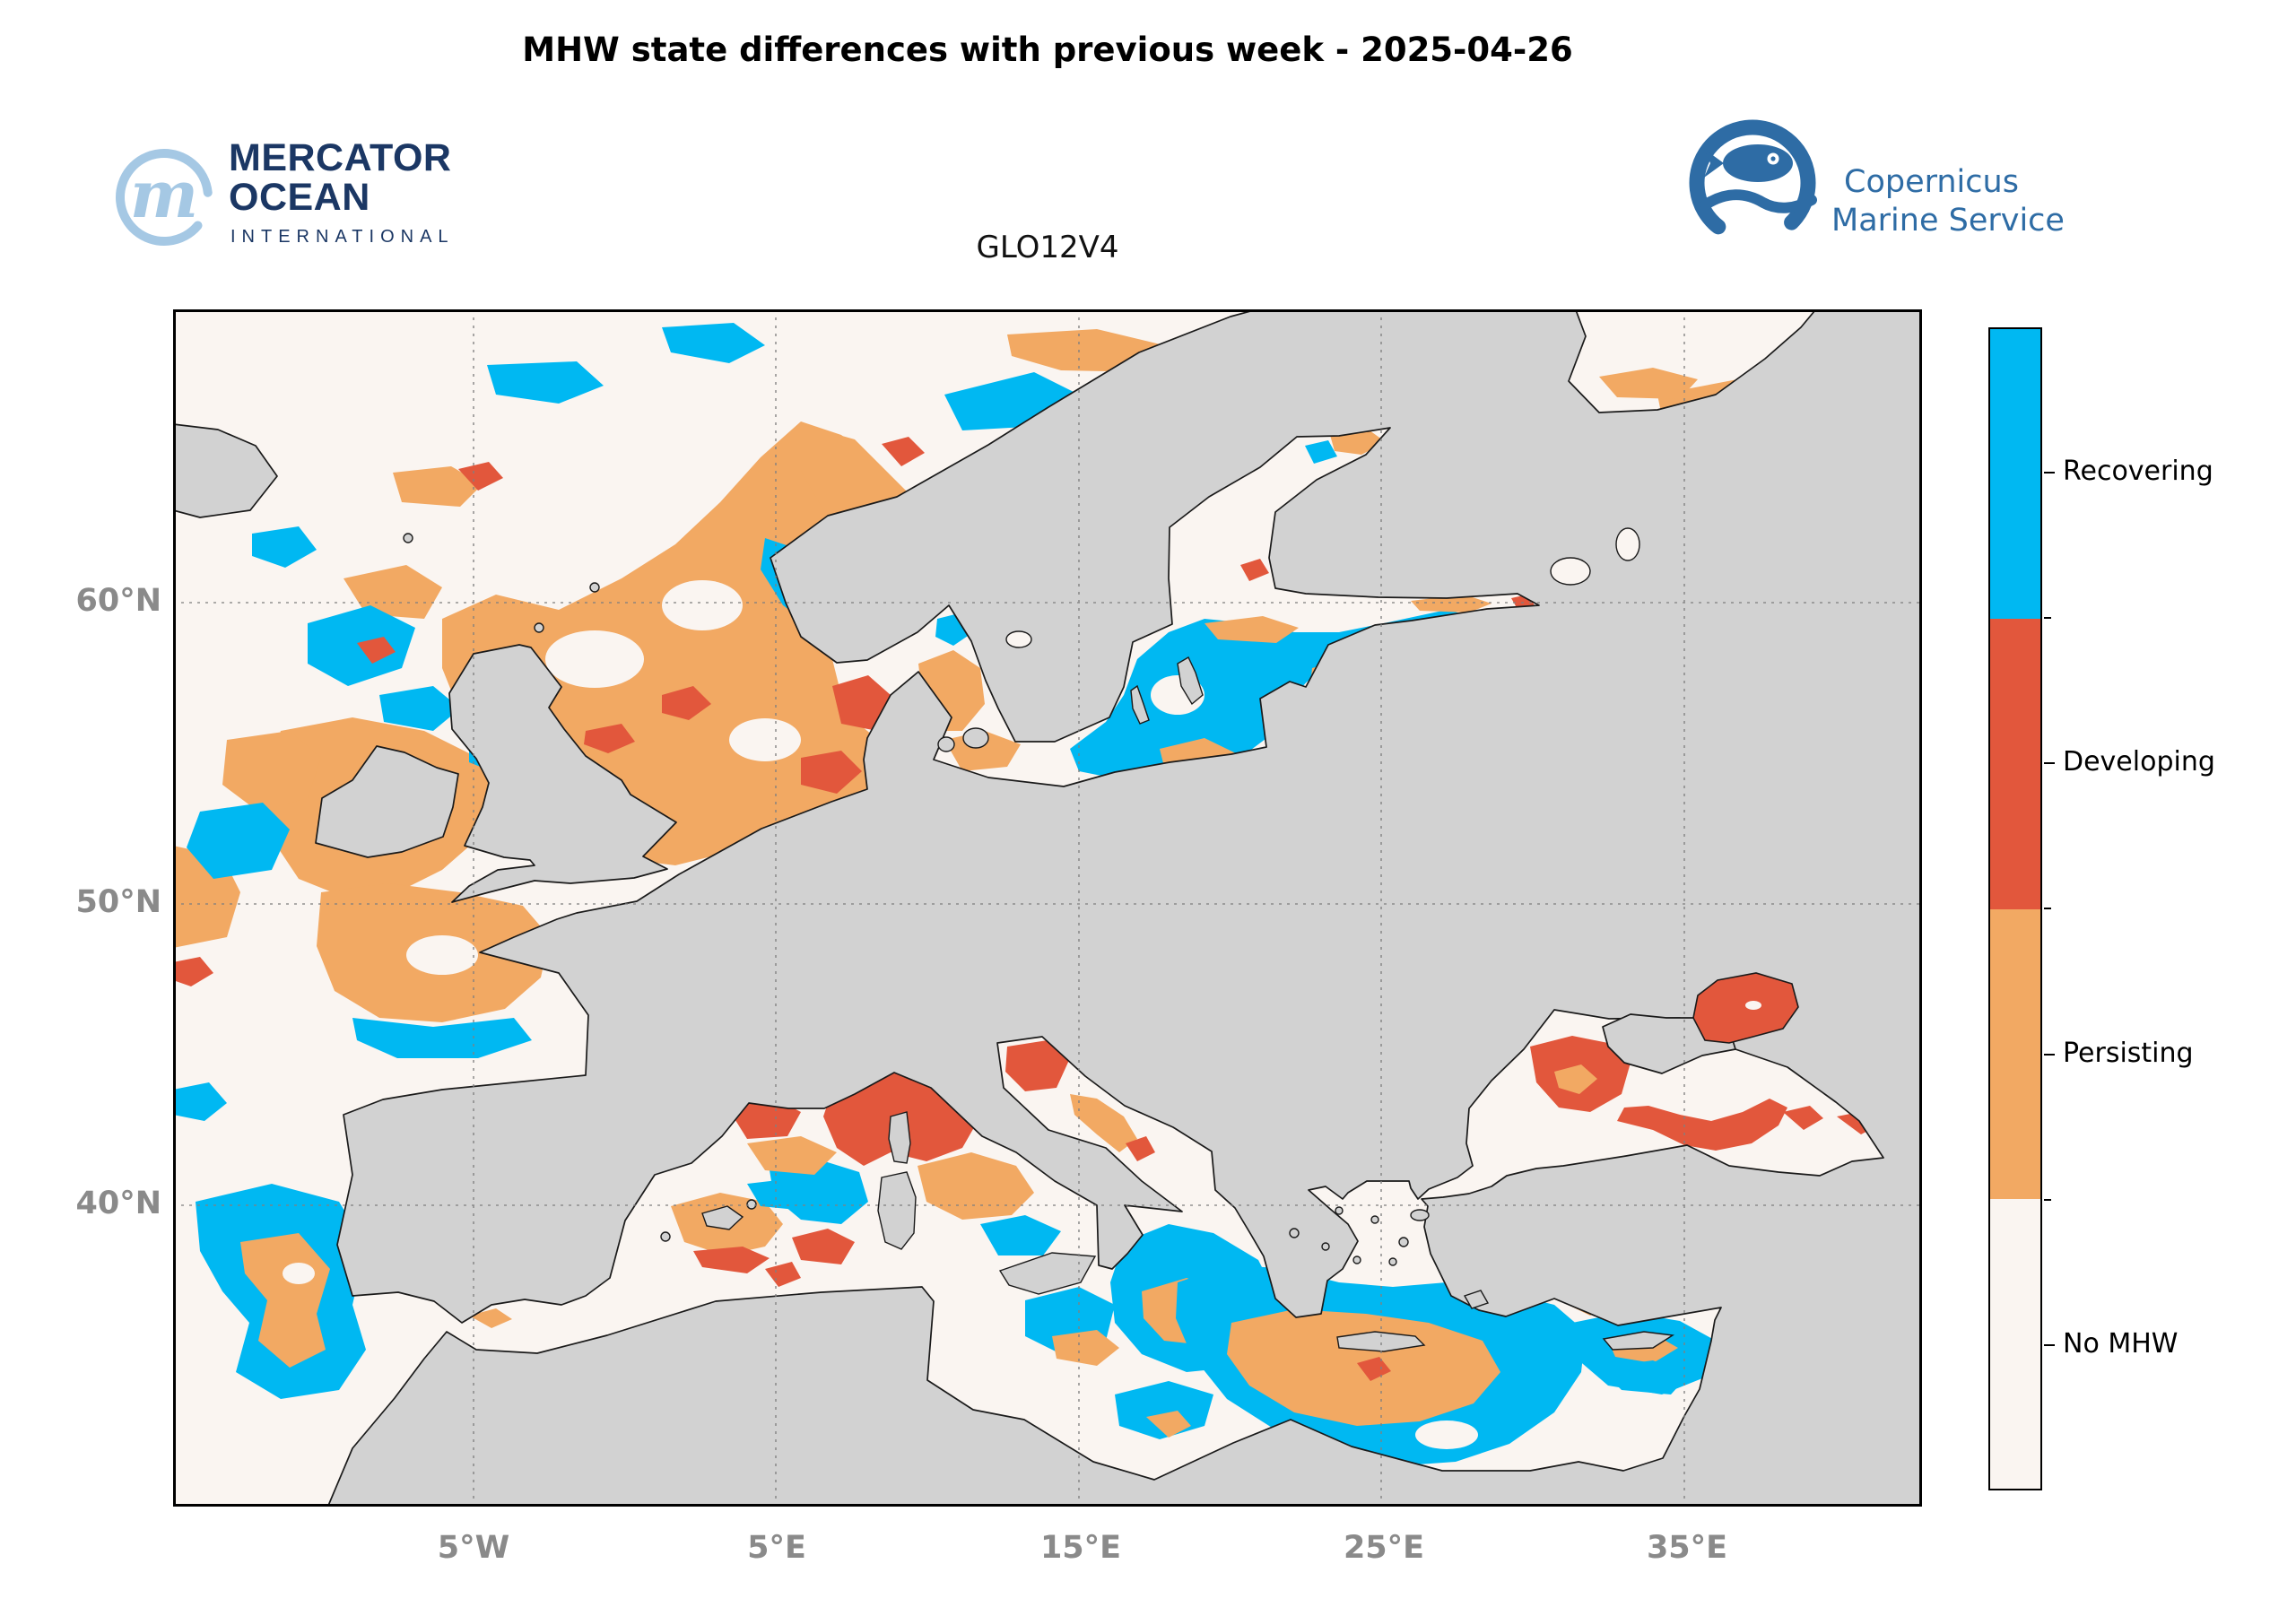 Image resolution: width=2296 pixels, height=1616 pixels. What do you see at coordinates (299, 197) in the screenshot?
I see `mercator-line2: OCEAN` at bounding box center [299, 197].